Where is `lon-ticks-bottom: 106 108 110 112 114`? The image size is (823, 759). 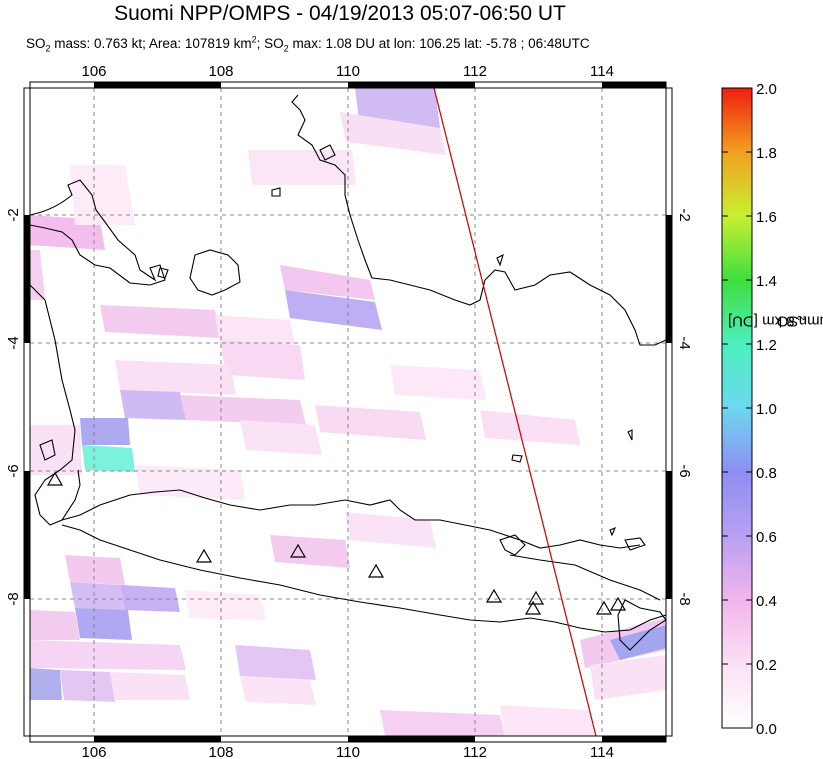 lon-ticks-bottom: 106 108 110 112 114 is located at coordinates (347, 751).